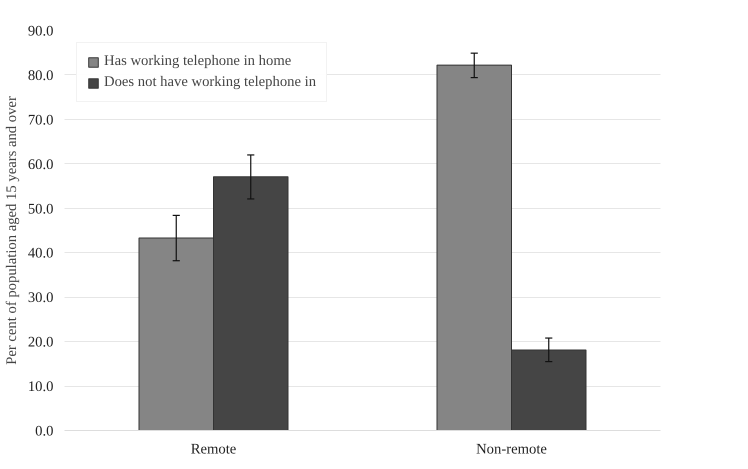 This screenshot has width=748, height=469. What do you see at coordinates (210, 82) in the screenshot?
I see `legend-label: Does not have working telephone in` at bounding box center [210, 82].